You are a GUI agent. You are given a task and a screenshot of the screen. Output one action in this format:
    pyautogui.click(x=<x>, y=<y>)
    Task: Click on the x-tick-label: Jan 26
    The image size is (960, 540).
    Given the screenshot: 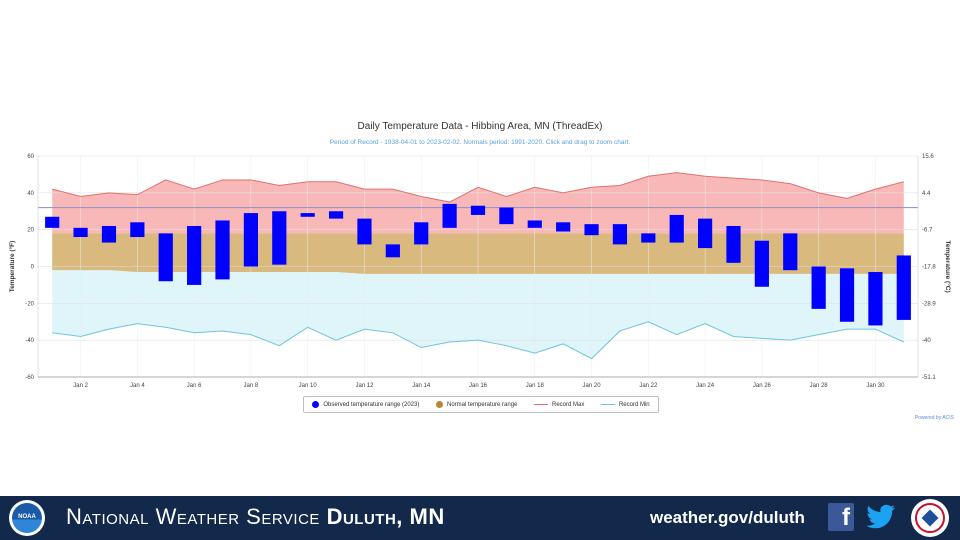 What is the action you would take?
    pyautogui.click(x=762, y=386)
    